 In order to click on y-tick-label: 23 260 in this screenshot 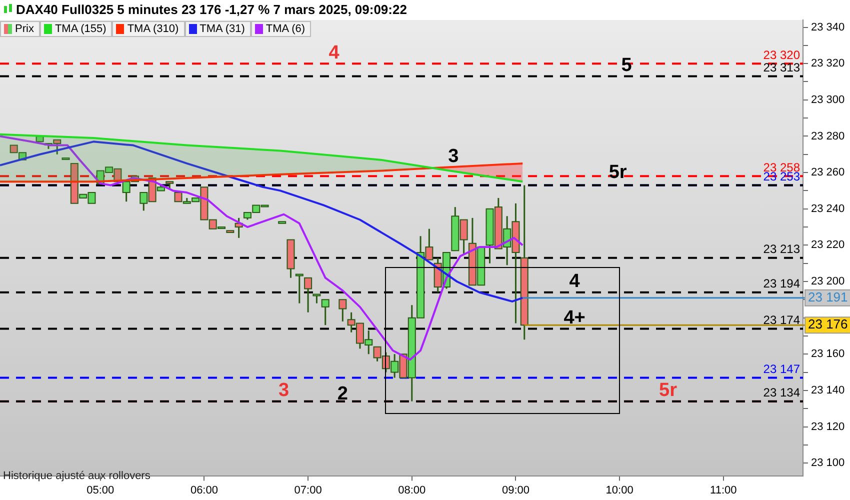, I will do `click(828, 172)`.